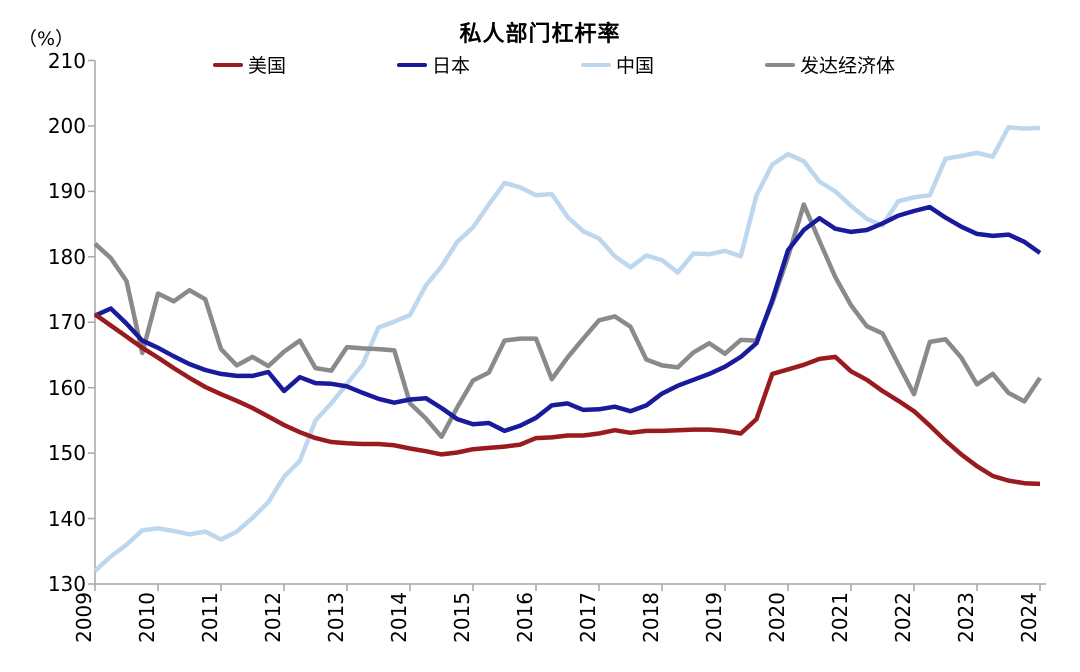 The image size is (1080, 672). What do you see at coordinates (273, 617) in the screenshot?
I see `x-tick-label: 2012` at bounding box center [273, 617].